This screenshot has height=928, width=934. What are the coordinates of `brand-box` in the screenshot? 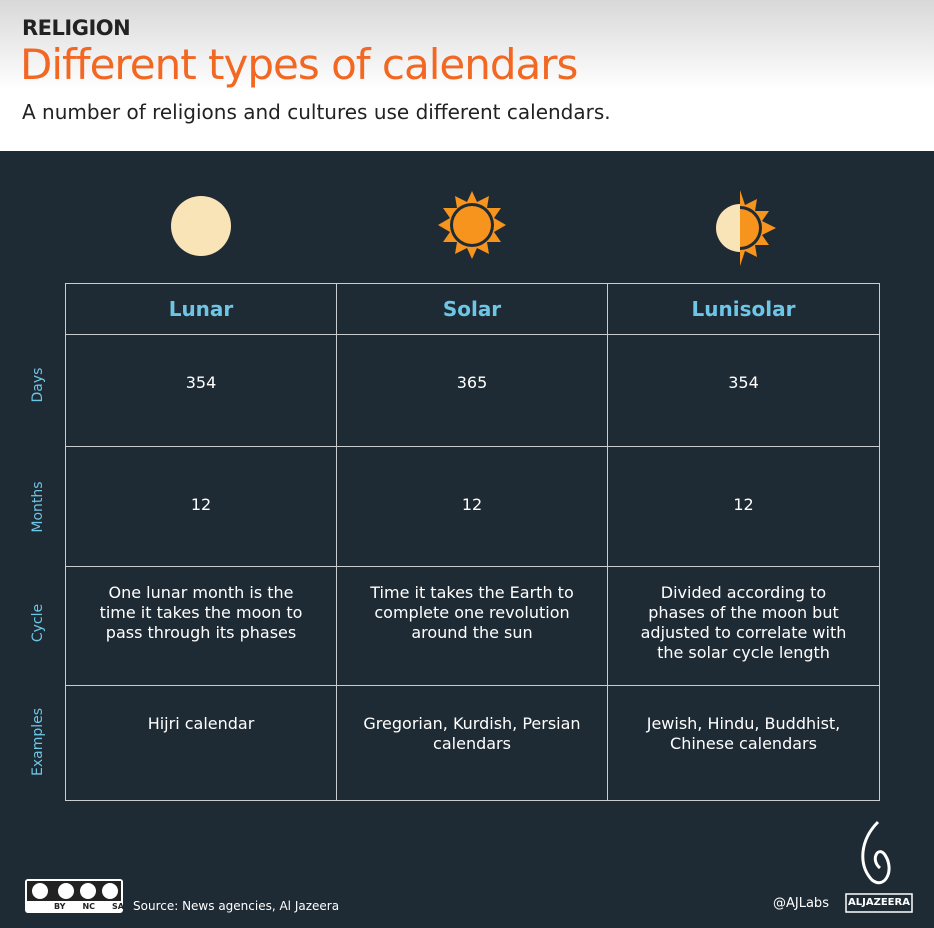 It's located at (879, 903).